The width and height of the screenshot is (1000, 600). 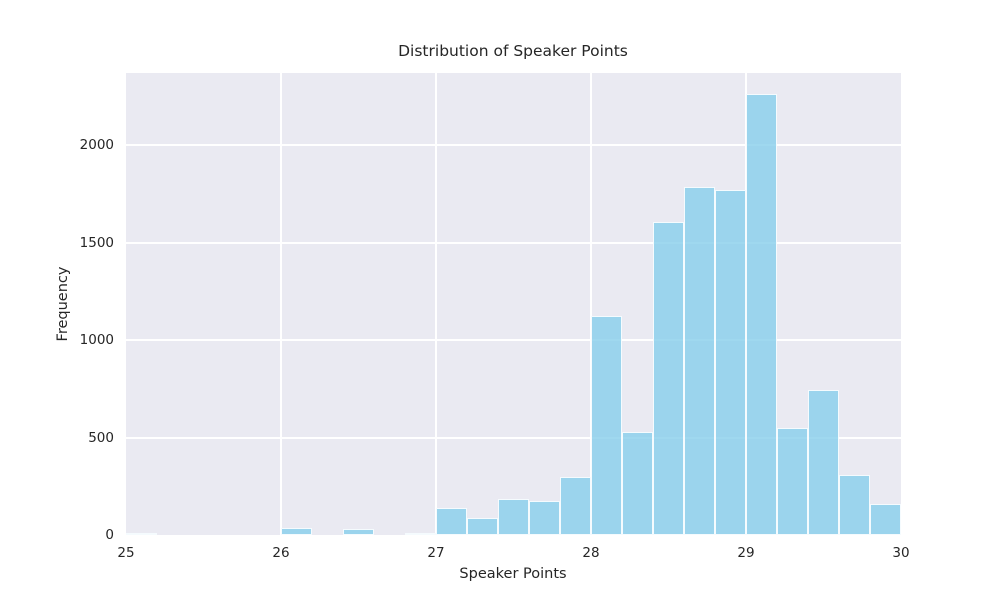 What do you see at coordinates (281, 553) in the screenshot?
I see `x-tick-label: 26` at bounding box center [281, 553].